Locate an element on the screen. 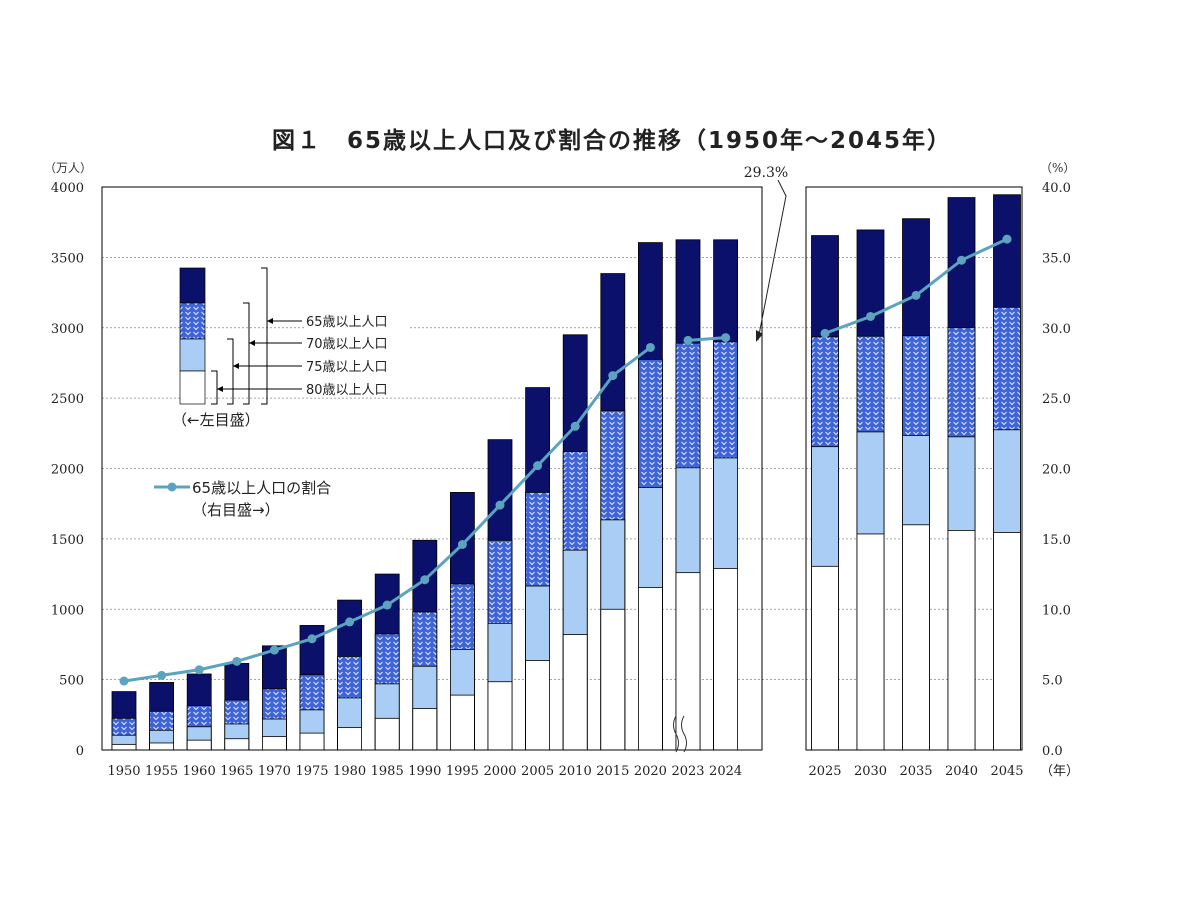  line-legend-backdrop is located at coordinates (262, 498).